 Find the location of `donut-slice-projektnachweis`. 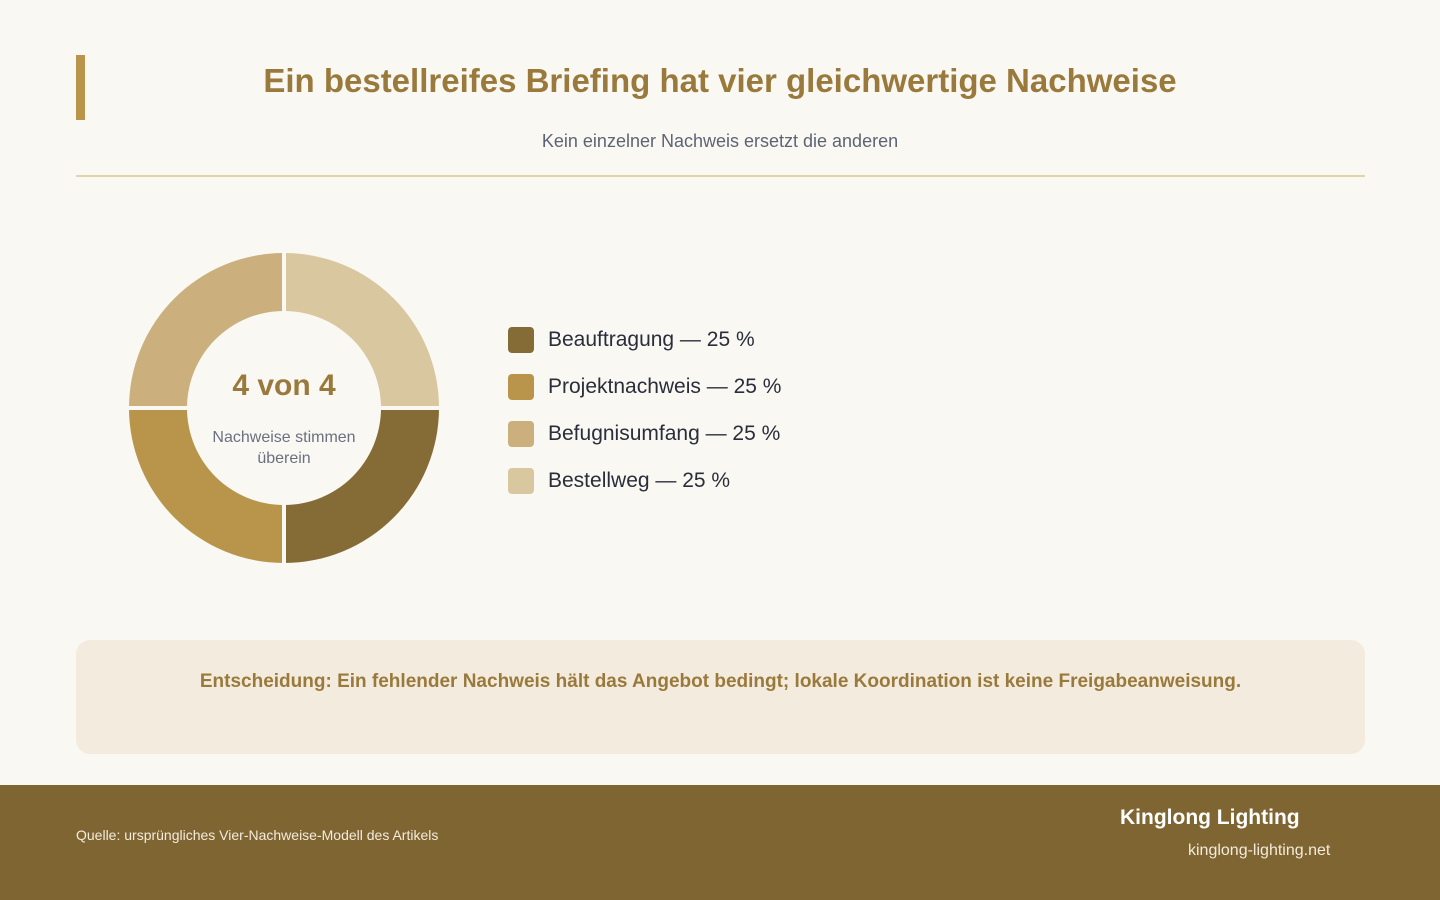

donut-slice-projektnachweis is located at coordinates (206, 485).